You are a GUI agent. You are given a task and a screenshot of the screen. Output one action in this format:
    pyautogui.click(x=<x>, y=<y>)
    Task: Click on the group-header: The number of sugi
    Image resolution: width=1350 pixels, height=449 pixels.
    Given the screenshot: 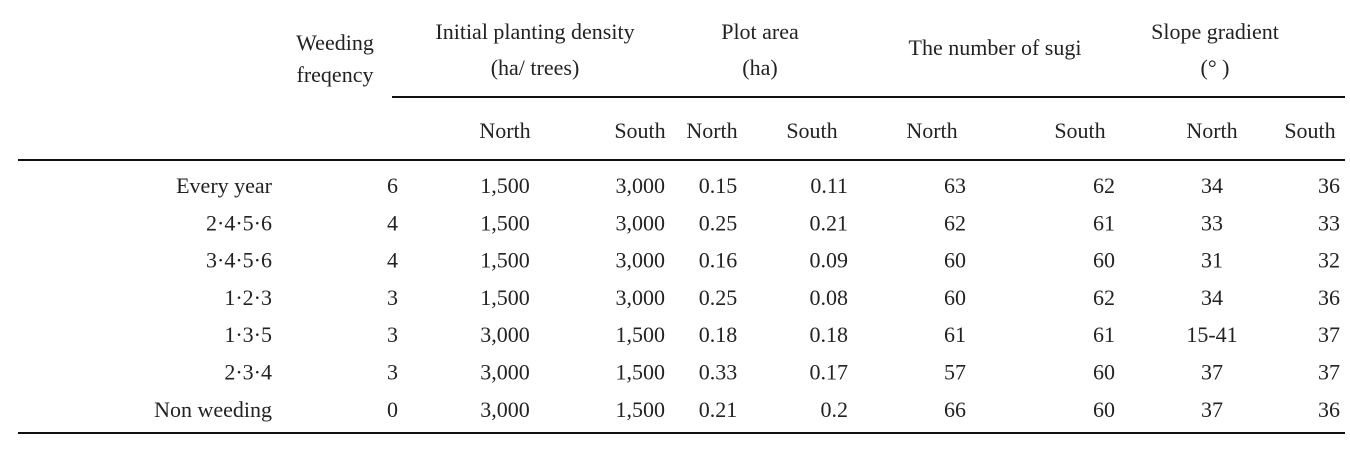 What is the action you would take?
    pyautogui.click(x=995, y=47)
    